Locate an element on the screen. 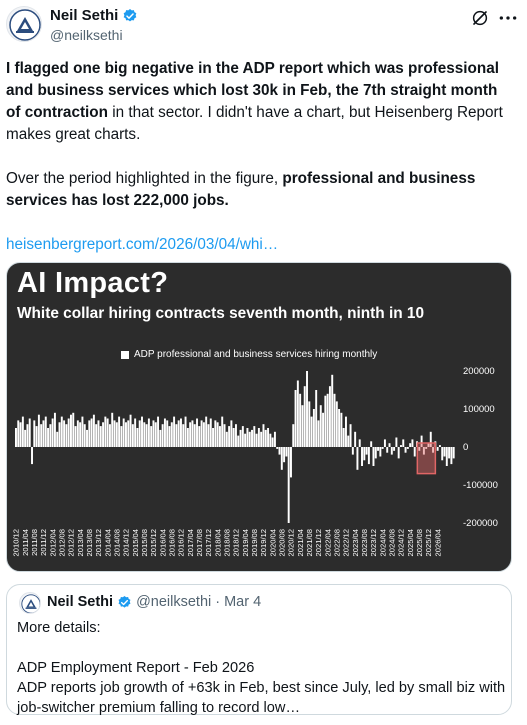 The height and width of the screenshot is (725, 527). y-tick-label: -100000 is located at coordinates (480, 485).